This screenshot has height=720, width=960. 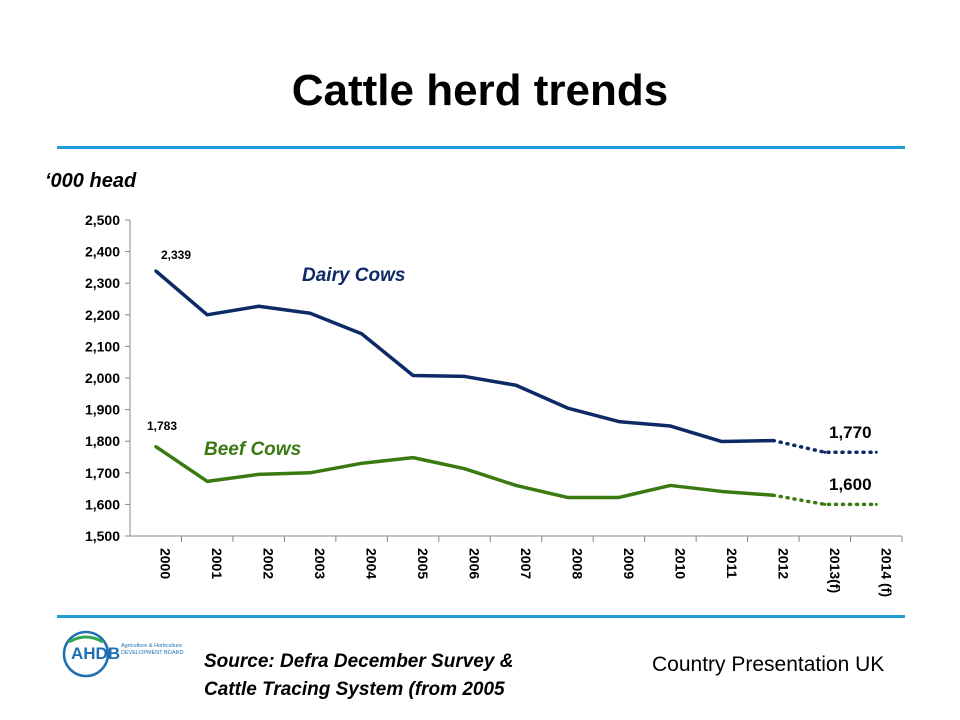 I want to click on y-tick-label: 1,900, so click(x=102, y=410).